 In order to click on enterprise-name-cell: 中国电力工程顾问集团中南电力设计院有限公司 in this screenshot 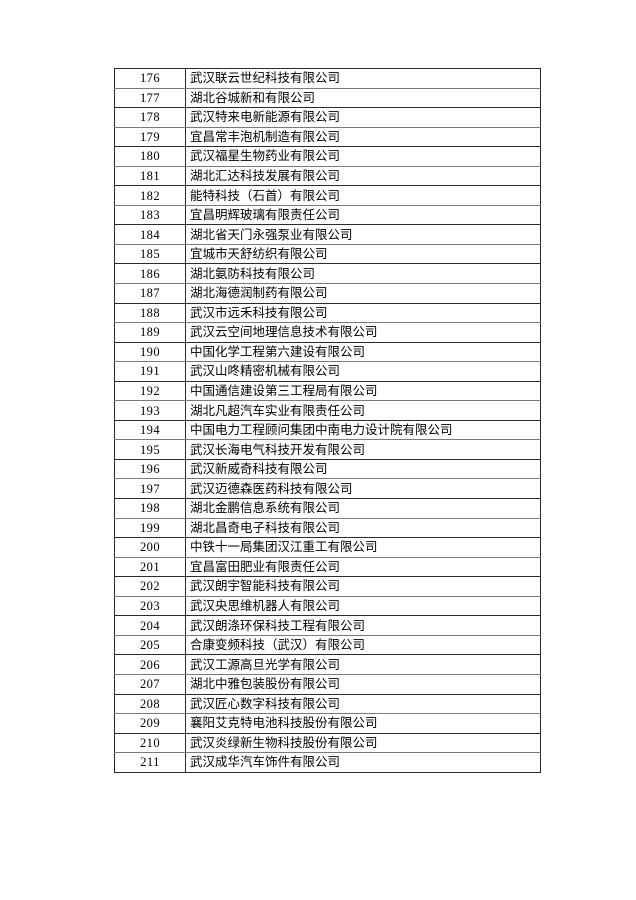, I will do `click(363, 430)`.